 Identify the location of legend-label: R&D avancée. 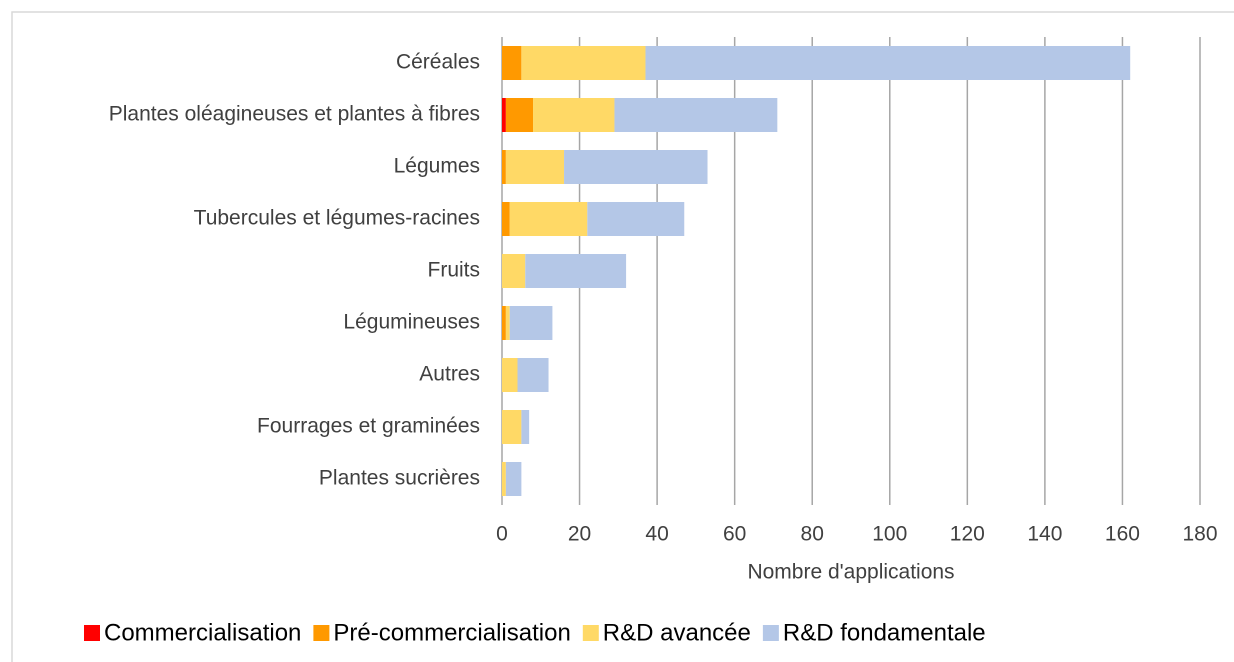
(677, 632).